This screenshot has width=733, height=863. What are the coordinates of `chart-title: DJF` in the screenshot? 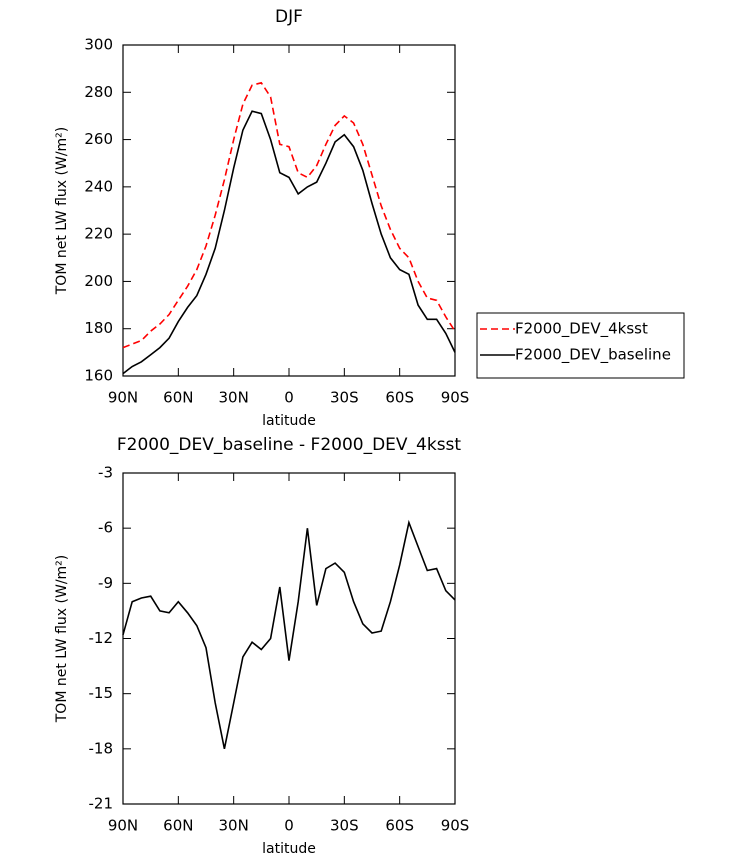 It's located at (289, 17).